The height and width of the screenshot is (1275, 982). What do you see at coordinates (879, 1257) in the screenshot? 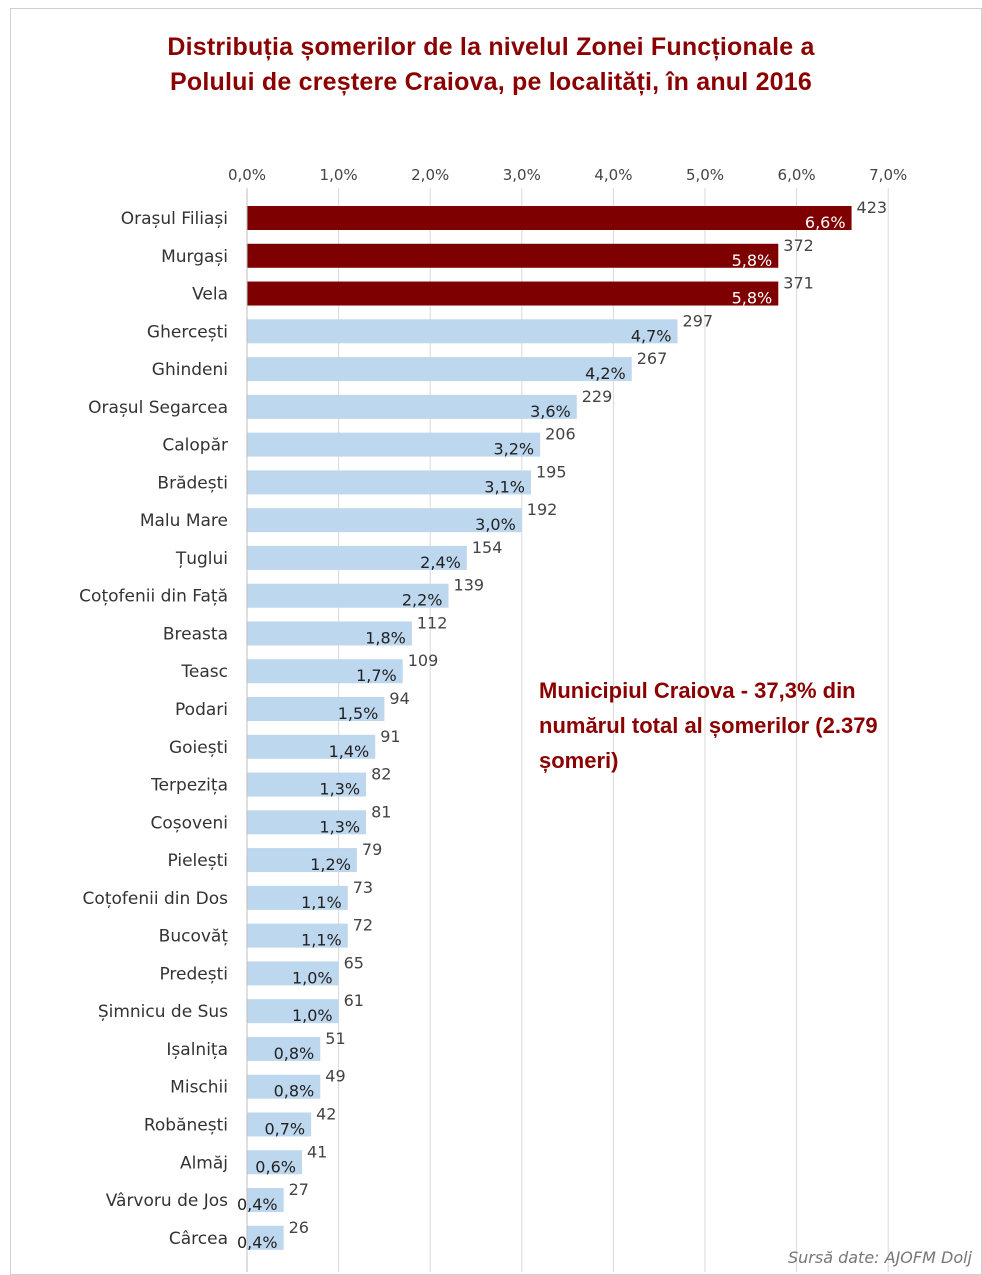
I see `source-note: Sursă date: AJOFM Dolj` at bounding box center [879, 1257].